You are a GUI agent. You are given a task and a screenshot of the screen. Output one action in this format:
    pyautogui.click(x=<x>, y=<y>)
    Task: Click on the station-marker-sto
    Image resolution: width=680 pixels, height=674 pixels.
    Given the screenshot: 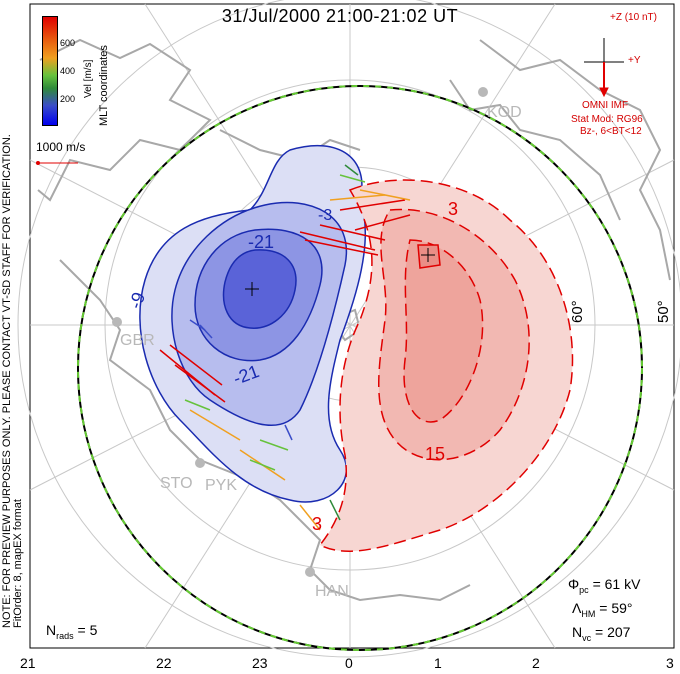 What is the action you would take?
    pyautogui.click(x=200, y=463)
    